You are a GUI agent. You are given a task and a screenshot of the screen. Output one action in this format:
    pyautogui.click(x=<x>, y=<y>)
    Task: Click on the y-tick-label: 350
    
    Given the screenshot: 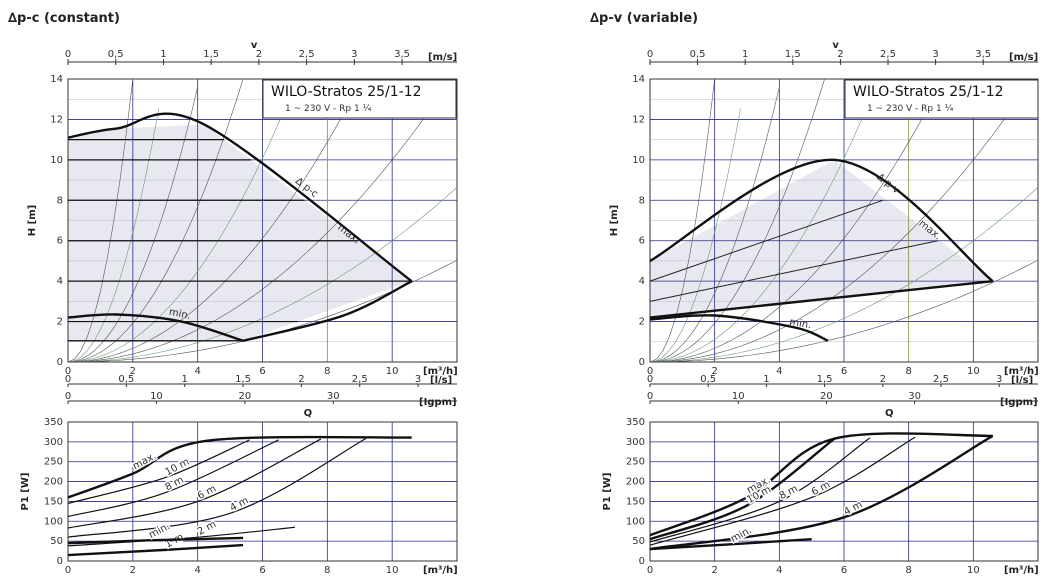 What is the action you would take?
    pyautogui.click(x=635, y=422)
    